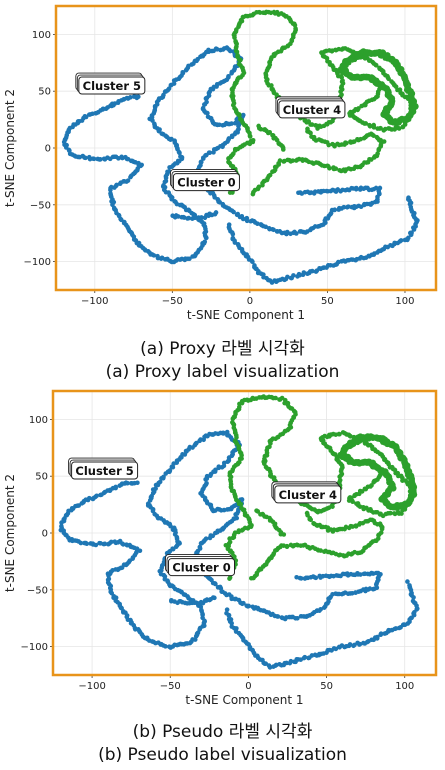 This screenshot has width=445, height=770. What do you see at coordinates (34, 647) in the screenshot?
I see `y-tick-label: −100` at bounding box center [34, 647].